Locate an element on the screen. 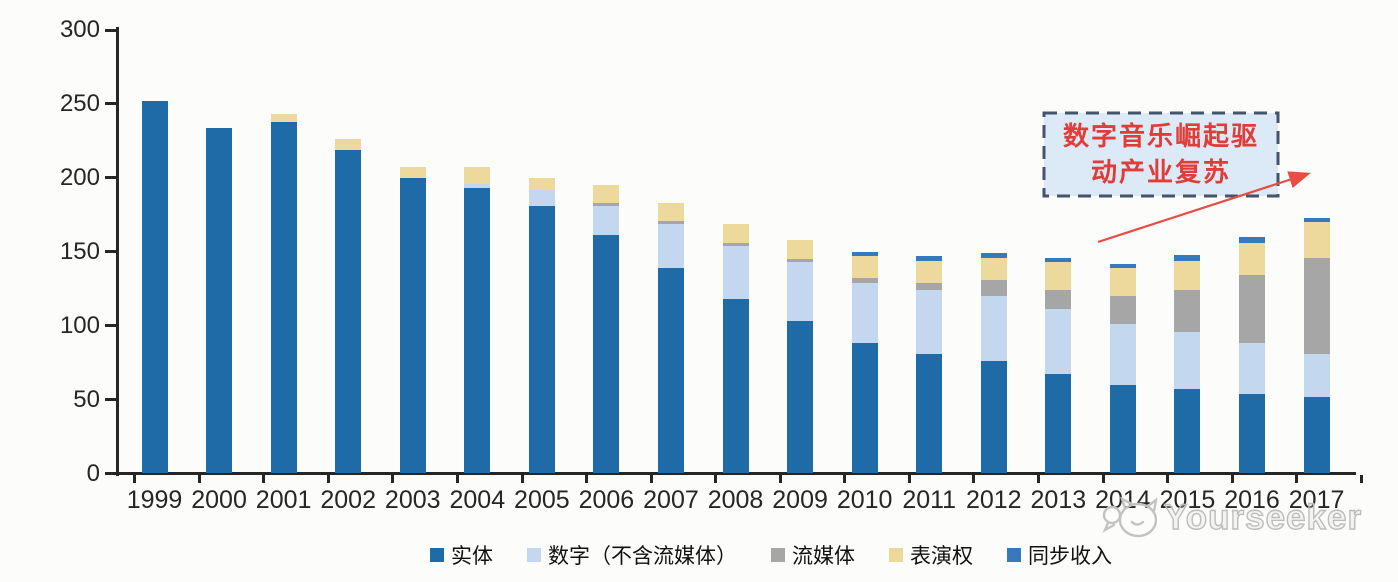 The height and width of the screenshot is (582, 1398). legend-label: 表演权 is located at coordinates (941, 556).